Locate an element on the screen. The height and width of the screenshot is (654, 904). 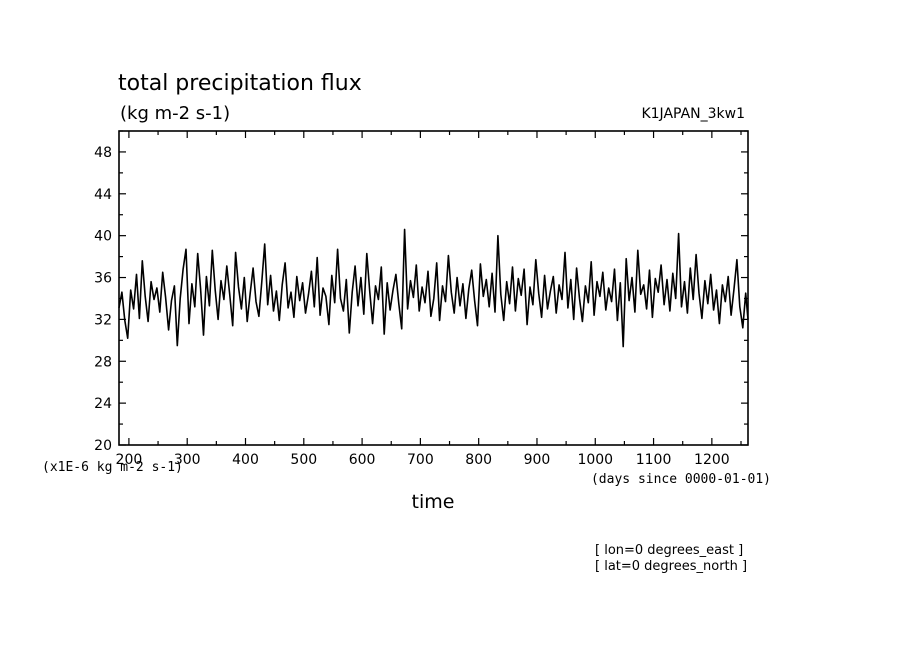
x-tick-label: 1100 is located at coordinates (654, 460).